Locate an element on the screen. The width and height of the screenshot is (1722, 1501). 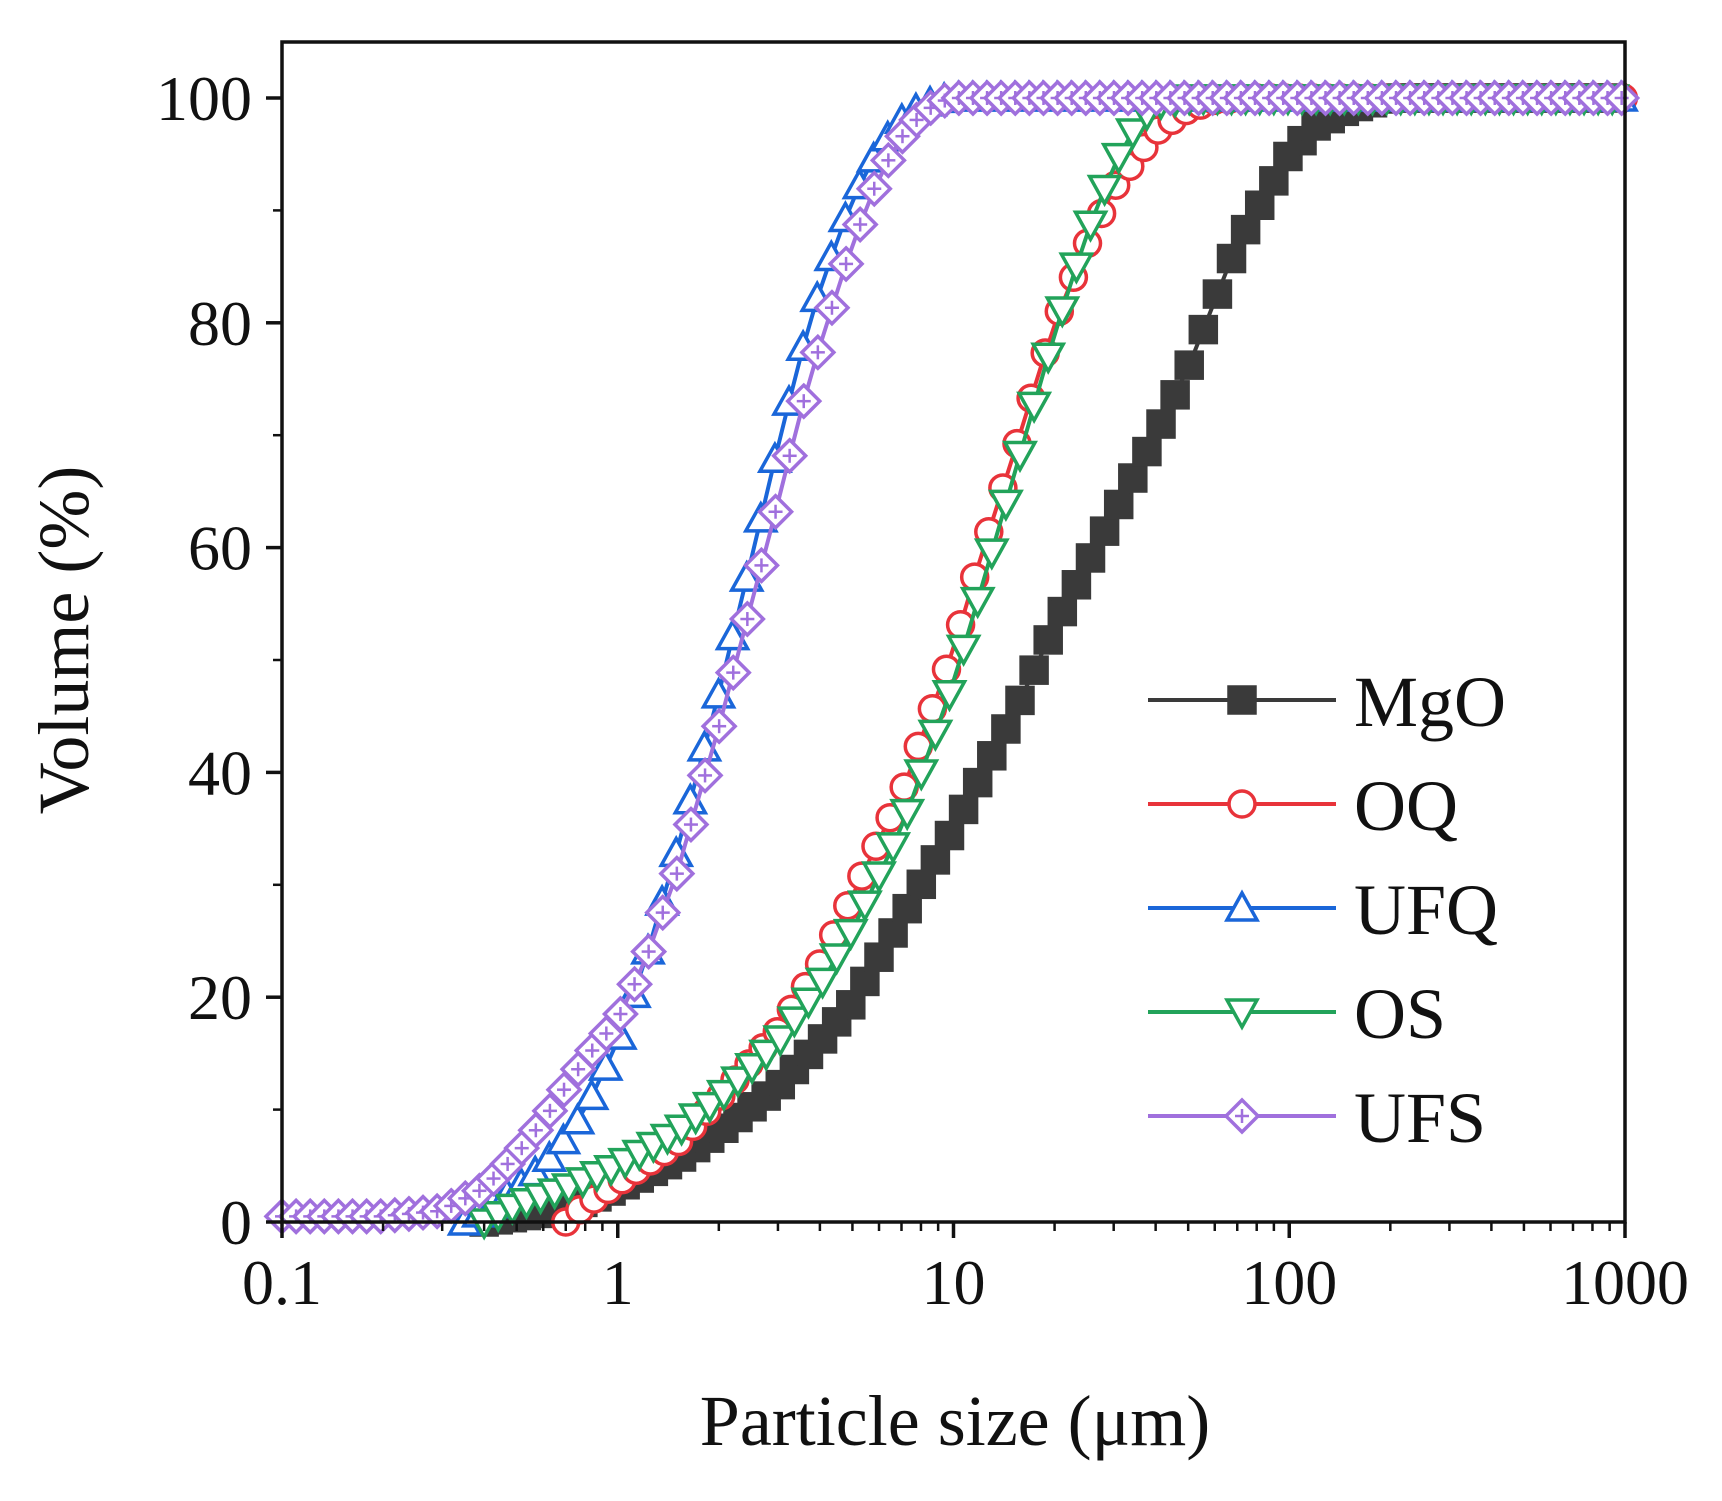
y-tick-label: 0 is located at coordinates (236, 1222).